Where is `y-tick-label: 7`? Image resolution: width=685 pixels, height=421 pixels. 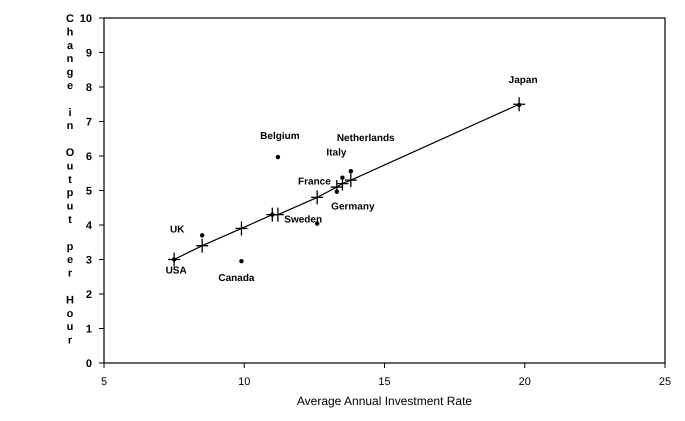 y-tick-label: 7 is located at coordinates (89, 122).